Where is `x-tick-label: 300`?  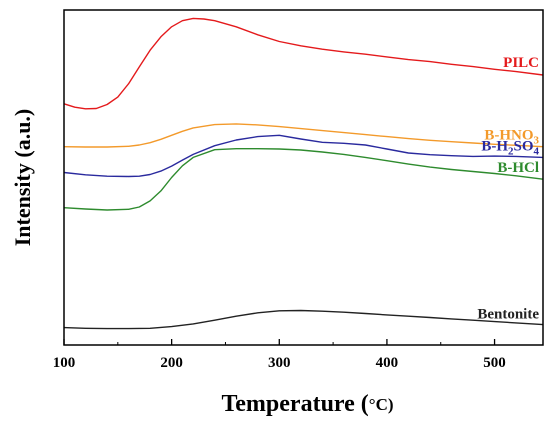
x-tick-label: 300 is located at coordinates (279, 363).